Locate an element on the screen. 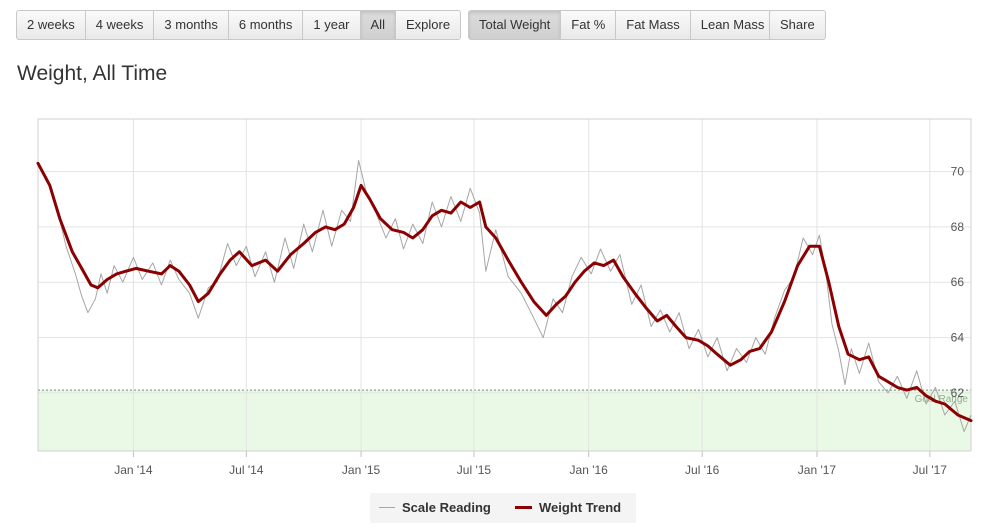 Image resolution: width=999 pixels, height=529 pixels. x-tick-label: Jan '14 is located at coordinates (133, 470).